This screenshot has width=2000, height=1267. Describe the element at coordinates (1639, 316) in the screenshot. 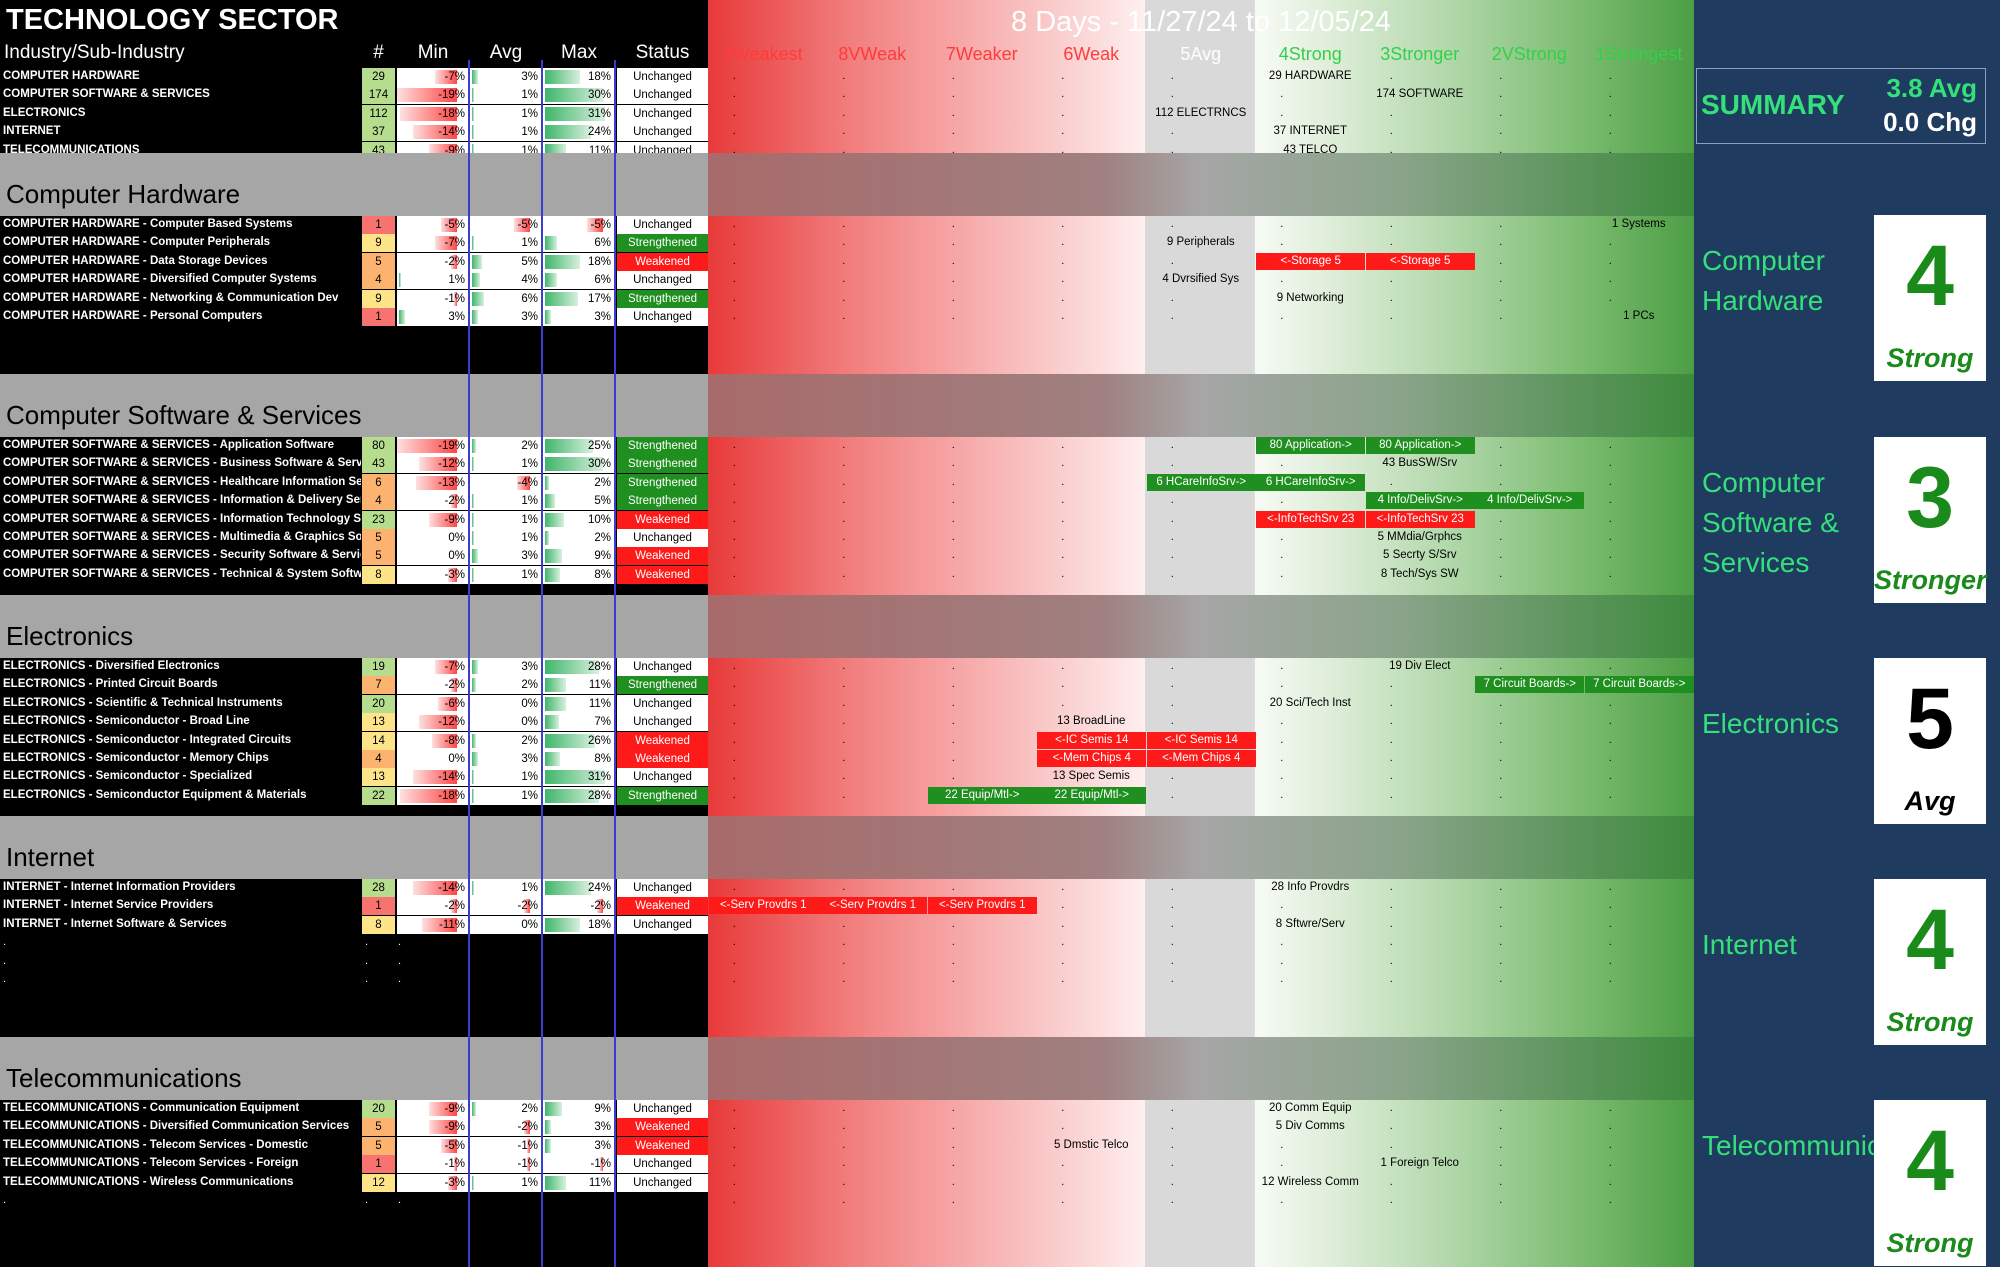

I see `row-rank-label: 1 PCs` at that location.